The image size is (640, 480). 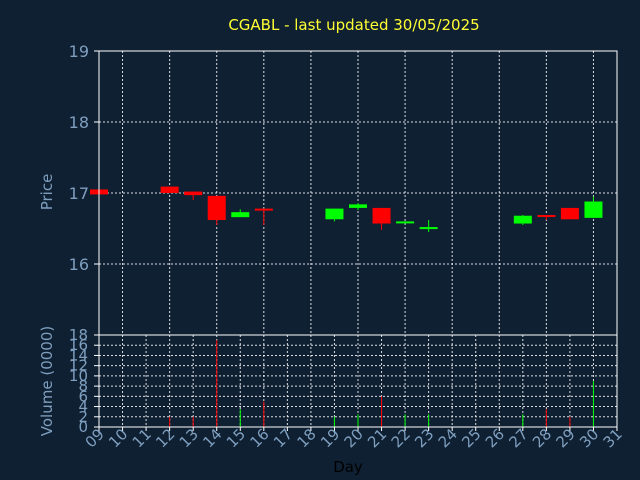 What do you see at coordinates (47, 381) in the screenshot?
I see `volume-axis-label: Volume (0000)` at bounding box center [47, 381].